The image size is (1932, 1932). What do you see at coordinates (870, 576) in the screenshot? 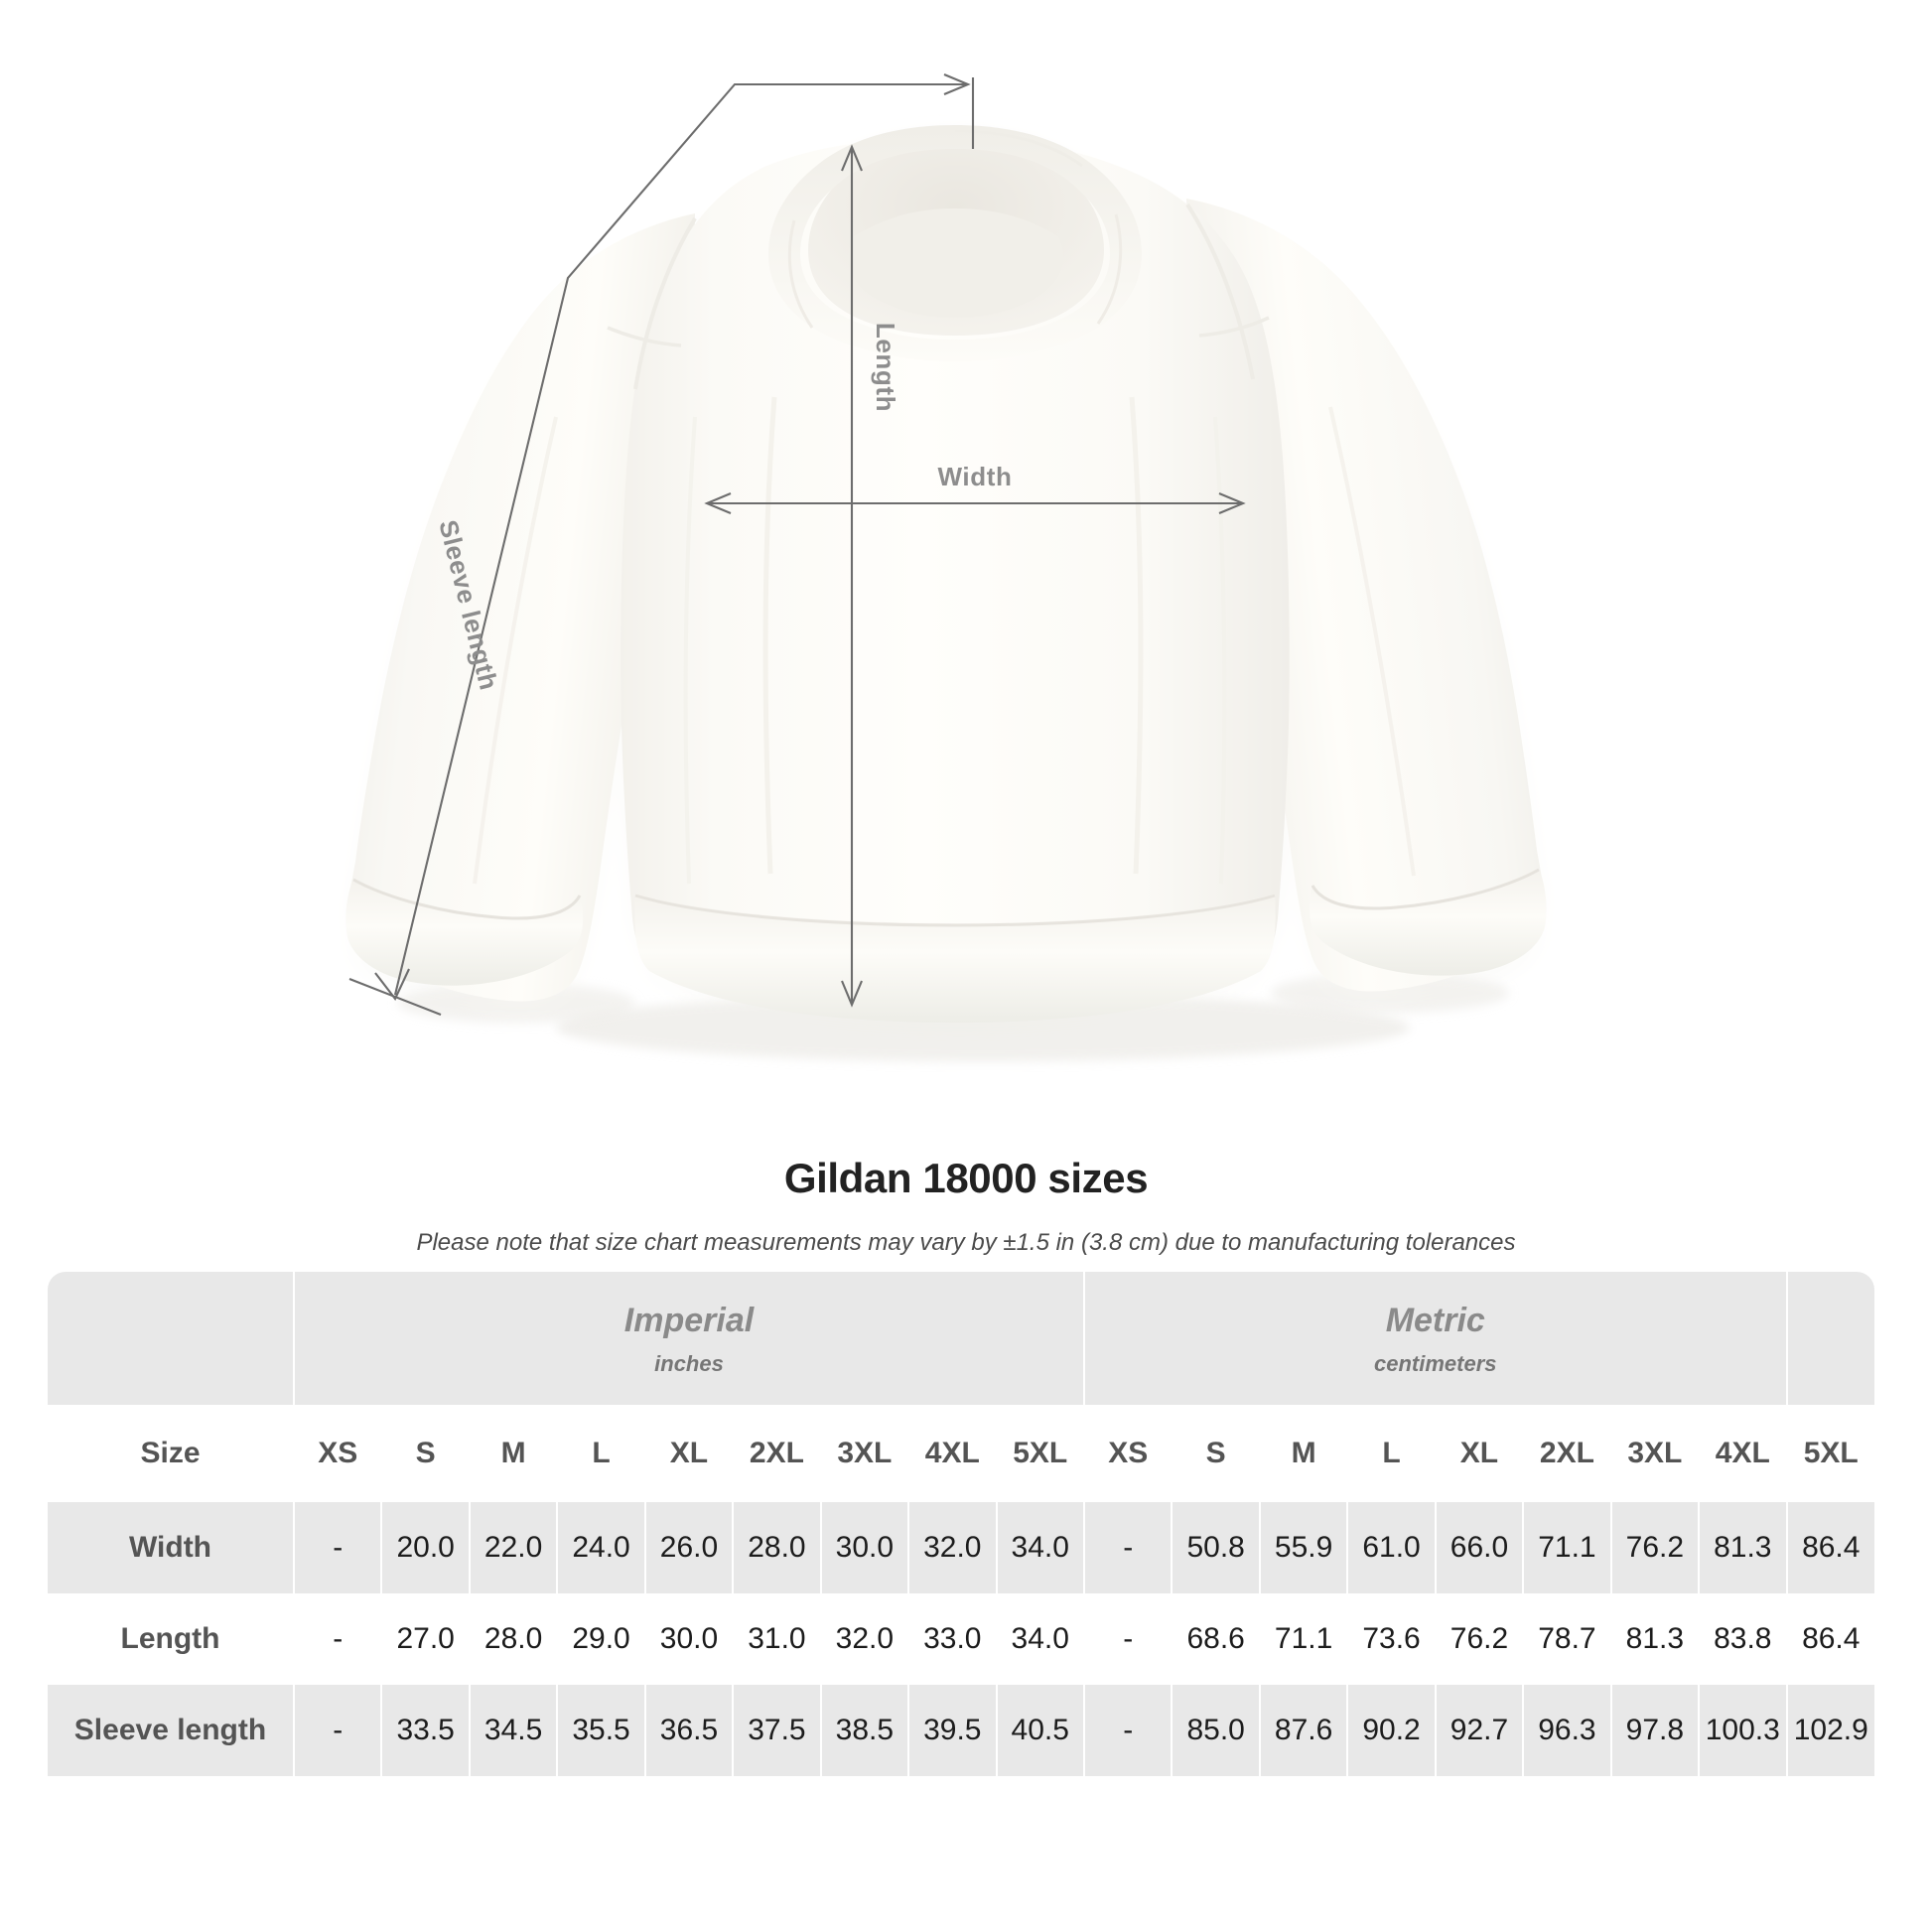
I see `length-dimension: Length` at bounding box center [870, 576].